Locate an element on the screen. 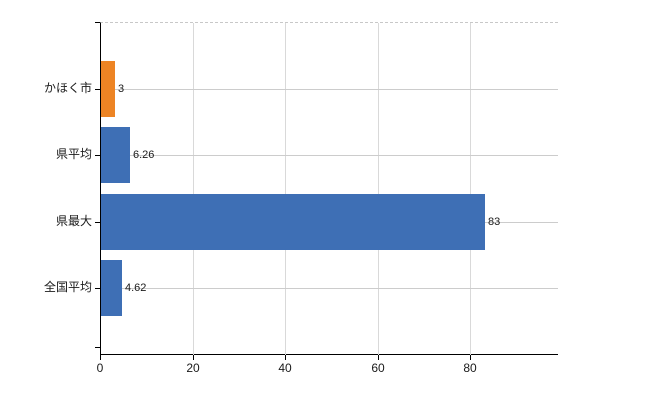 The width and height of the screenshot is (650, 400). bar-value-label: 3 is located at coordinates (121, 89).